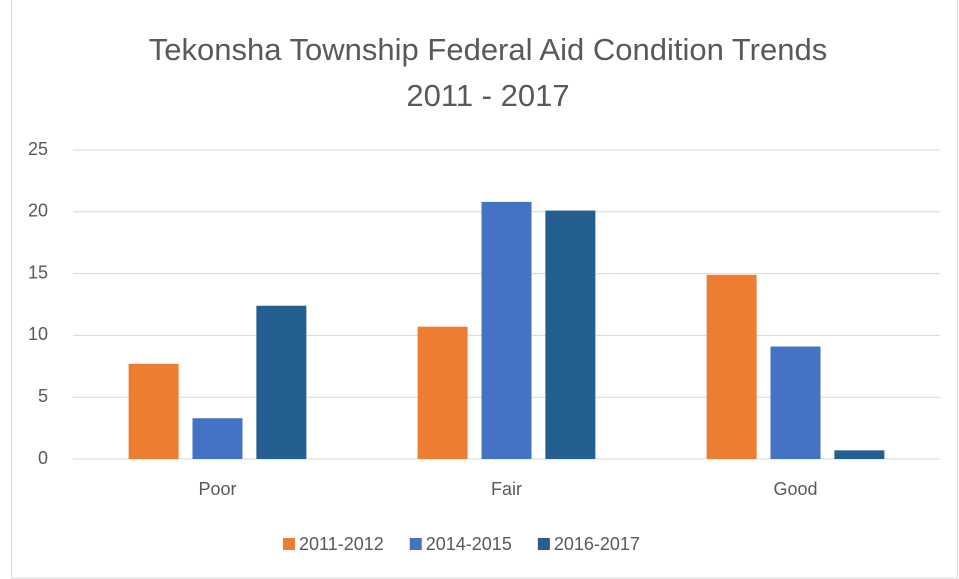  What do you see at coordinates (341, 544) in the screenshot?
I see `legend-label: 2011-2012` at bounding box center [341, 544].